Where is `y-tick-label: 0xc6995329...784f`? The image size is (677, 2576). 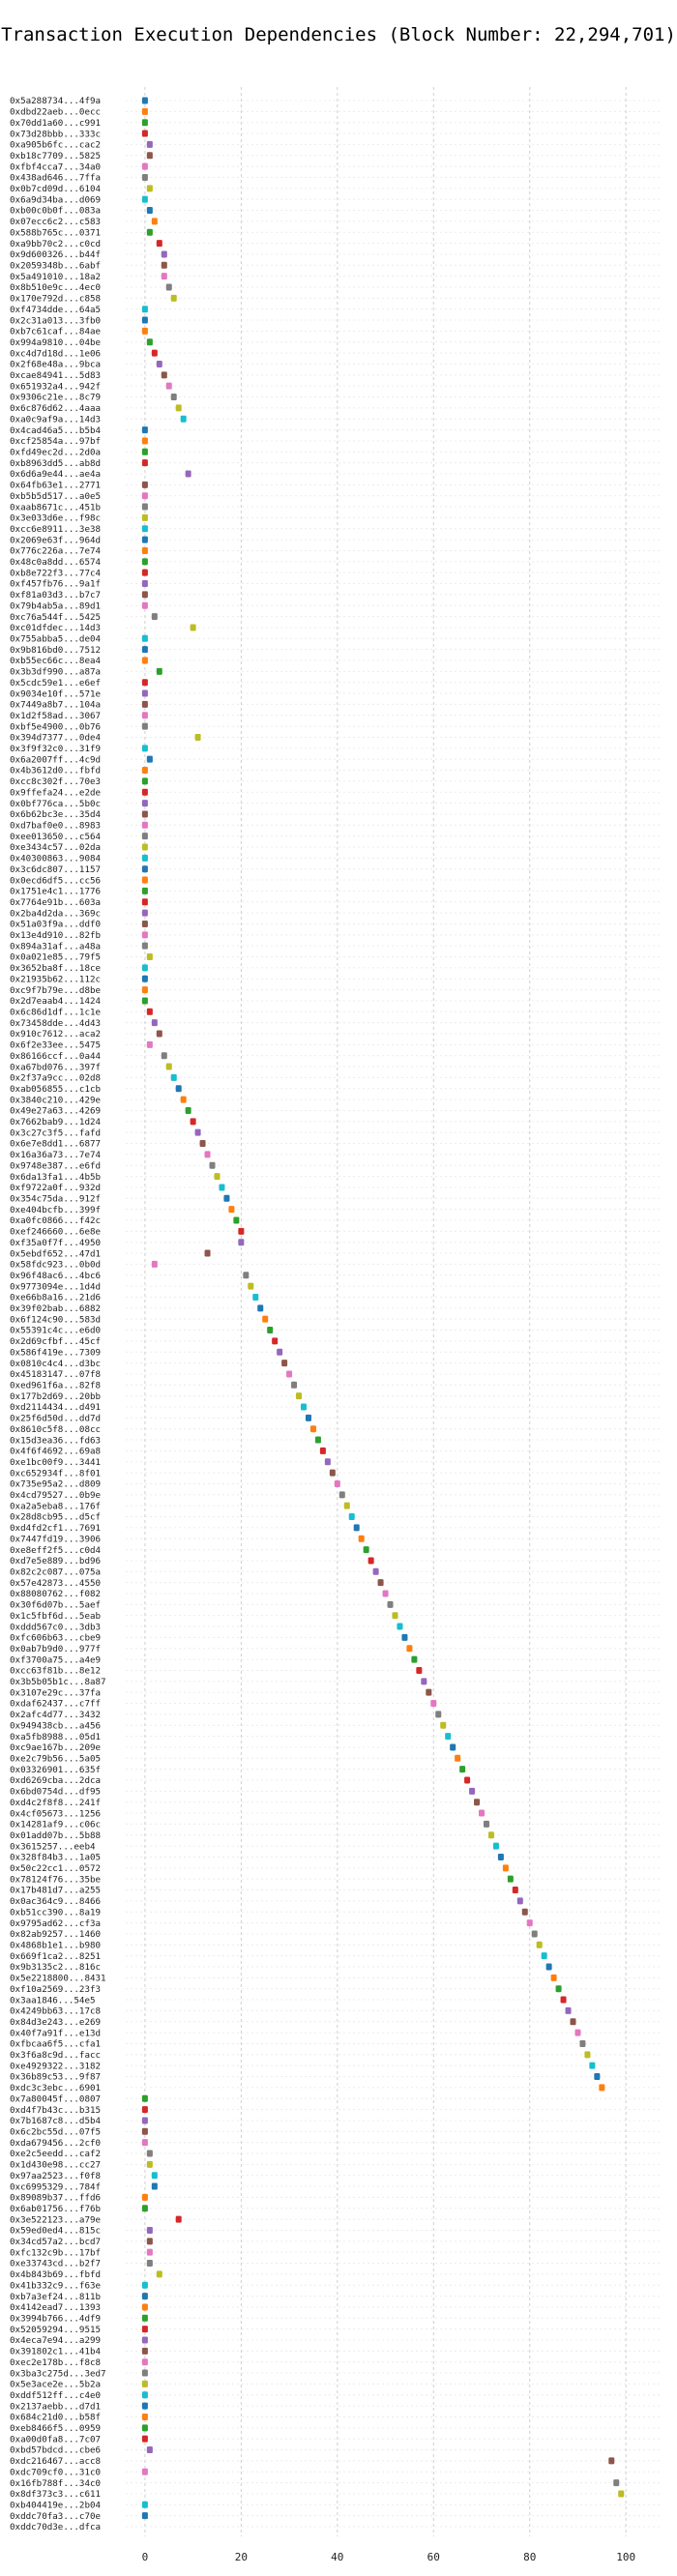 y-tick-label: 0xc6995329...784f is located at coordinates (55, 2186).